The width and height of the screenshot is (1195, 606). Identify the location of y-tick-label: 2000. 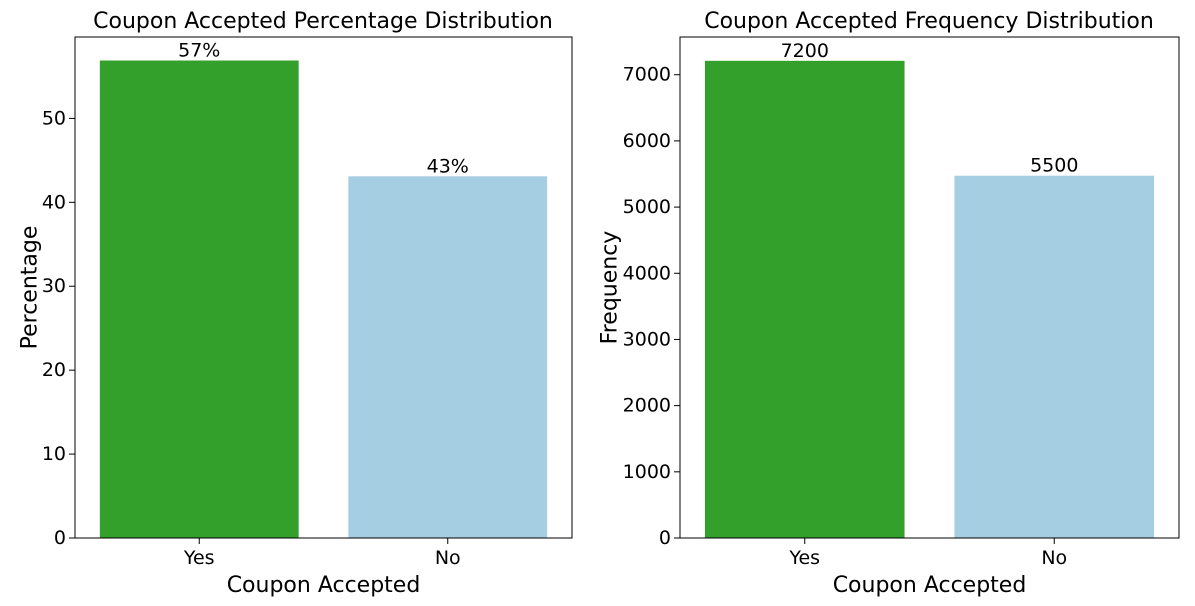
(647, 406).